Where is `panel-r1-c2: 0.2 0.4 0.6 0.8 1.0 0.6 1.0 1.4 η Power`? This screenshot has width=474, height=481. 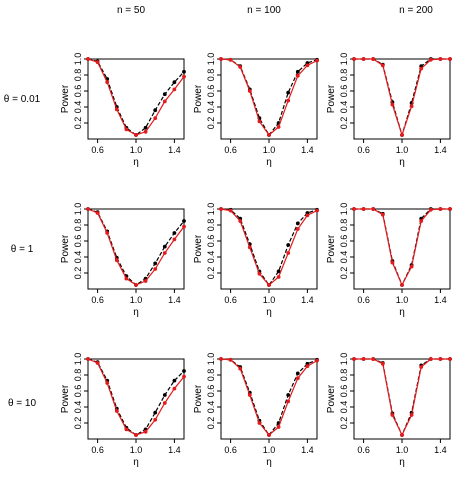
panel-r1-c2: 0.2 0.4 0.6 0.8 1.0 0.6 1.0 1.4 η Power is located at coordinates (256, 110).